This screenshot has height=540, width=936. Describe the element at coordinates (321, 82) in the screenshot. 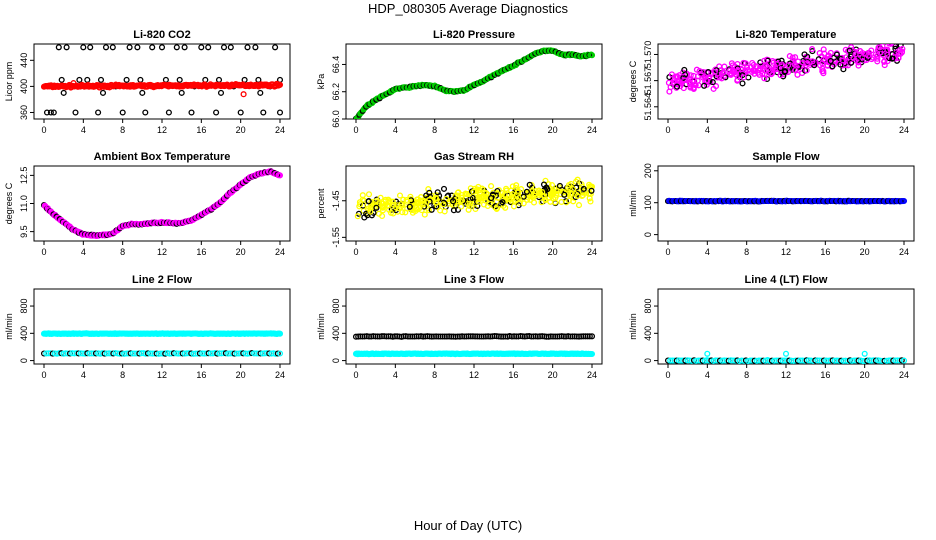

I see `y-axis-label: kPa` at that location.